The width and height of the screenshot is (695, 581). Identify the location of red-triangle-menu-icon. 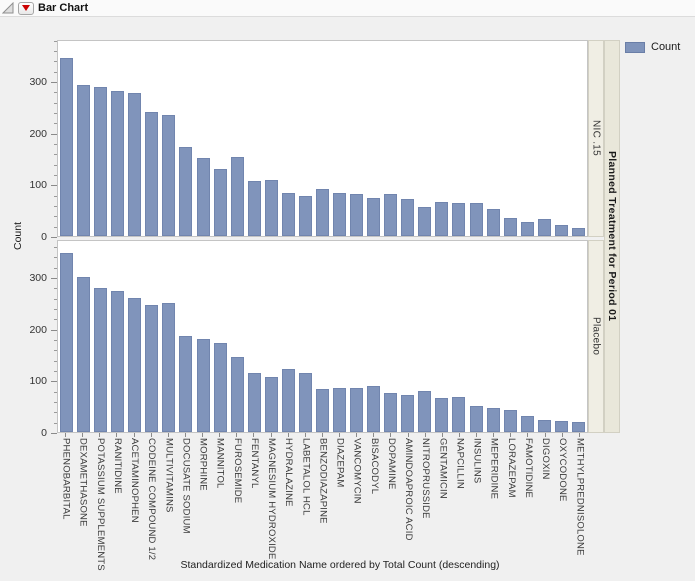
(26, 8).